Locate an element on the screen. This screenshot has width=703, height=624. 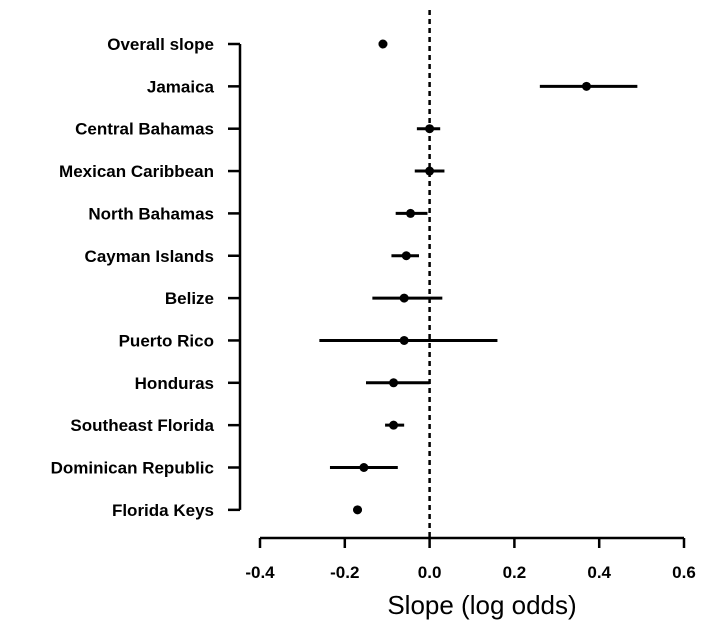
x-tick-label: -0.2 is located at coordinates (344, 572).